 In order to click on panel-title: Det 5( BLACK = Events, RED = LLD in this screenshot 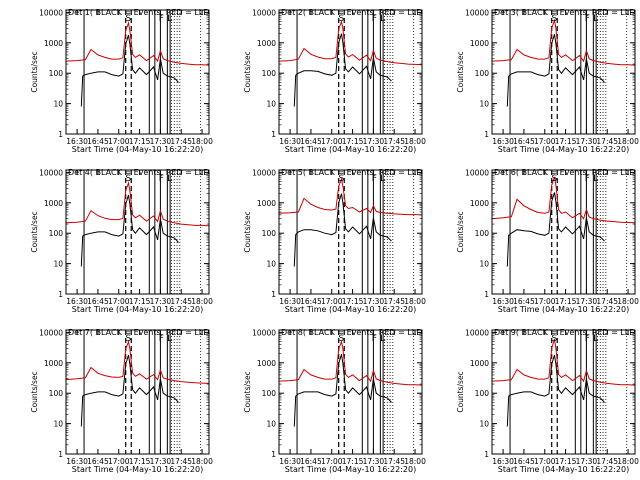, I will do `click(351, 172)`.